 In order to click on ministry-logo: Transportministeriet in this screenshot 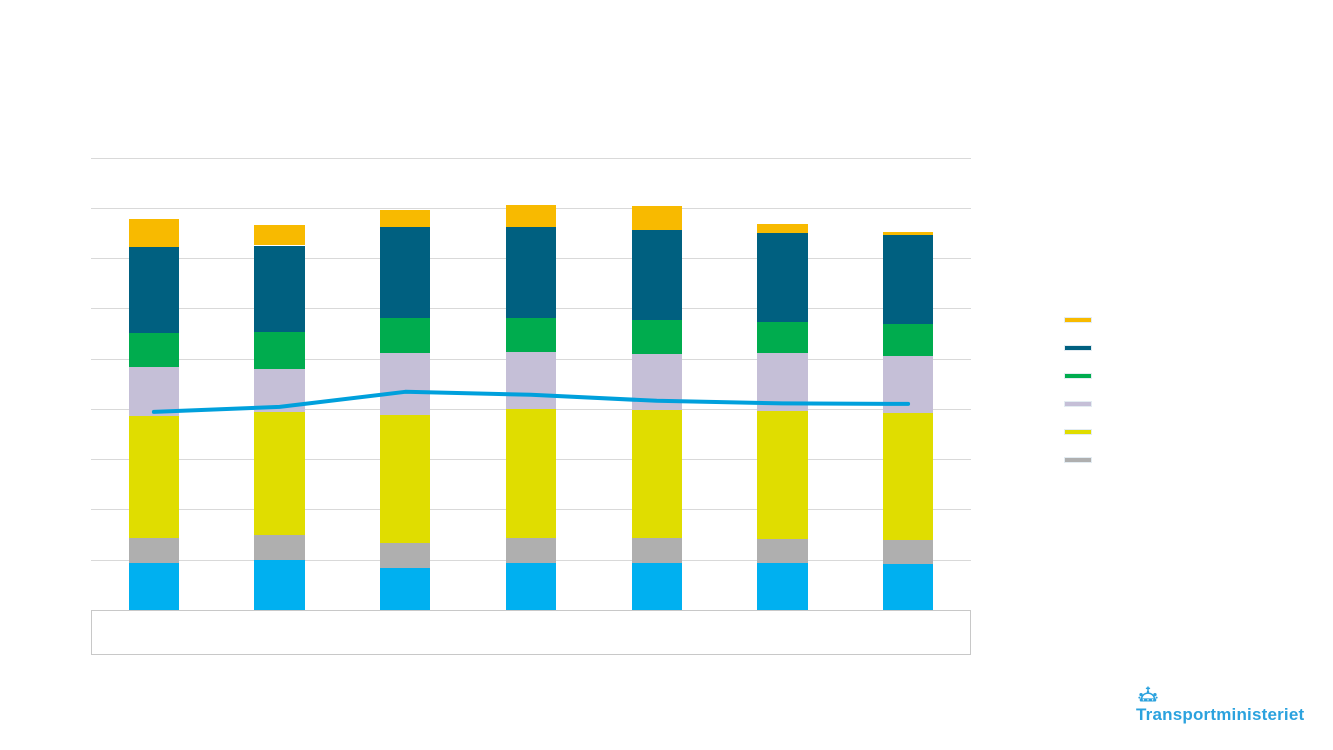, I will do `click(1231, 705)`.